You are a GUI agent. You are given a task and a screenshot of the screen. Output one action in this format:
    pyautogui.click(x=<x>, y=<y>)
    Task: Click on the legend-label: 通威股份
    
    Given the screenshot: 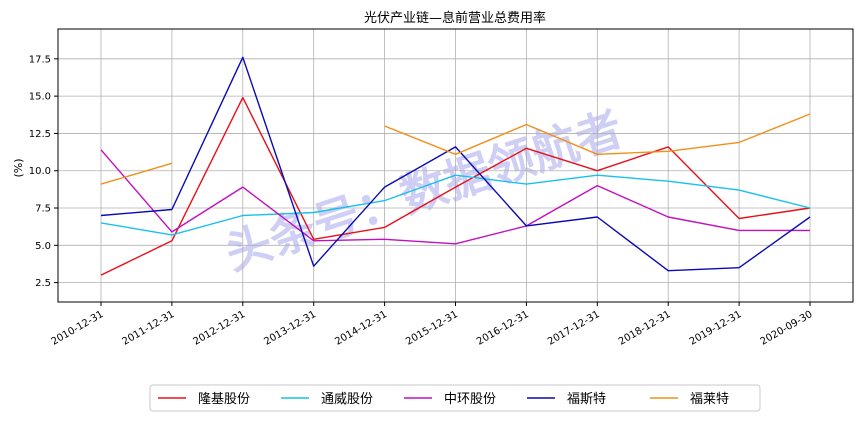 What is the action you would take?
    pyautogui.click(x=347, y=399)
    